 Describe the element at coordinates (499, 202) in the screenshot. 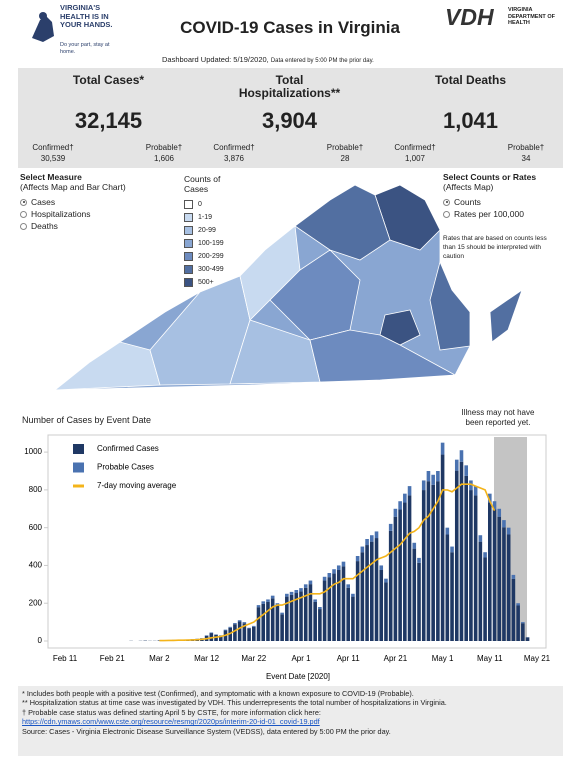

I see `radio-option: Counts` at that location.